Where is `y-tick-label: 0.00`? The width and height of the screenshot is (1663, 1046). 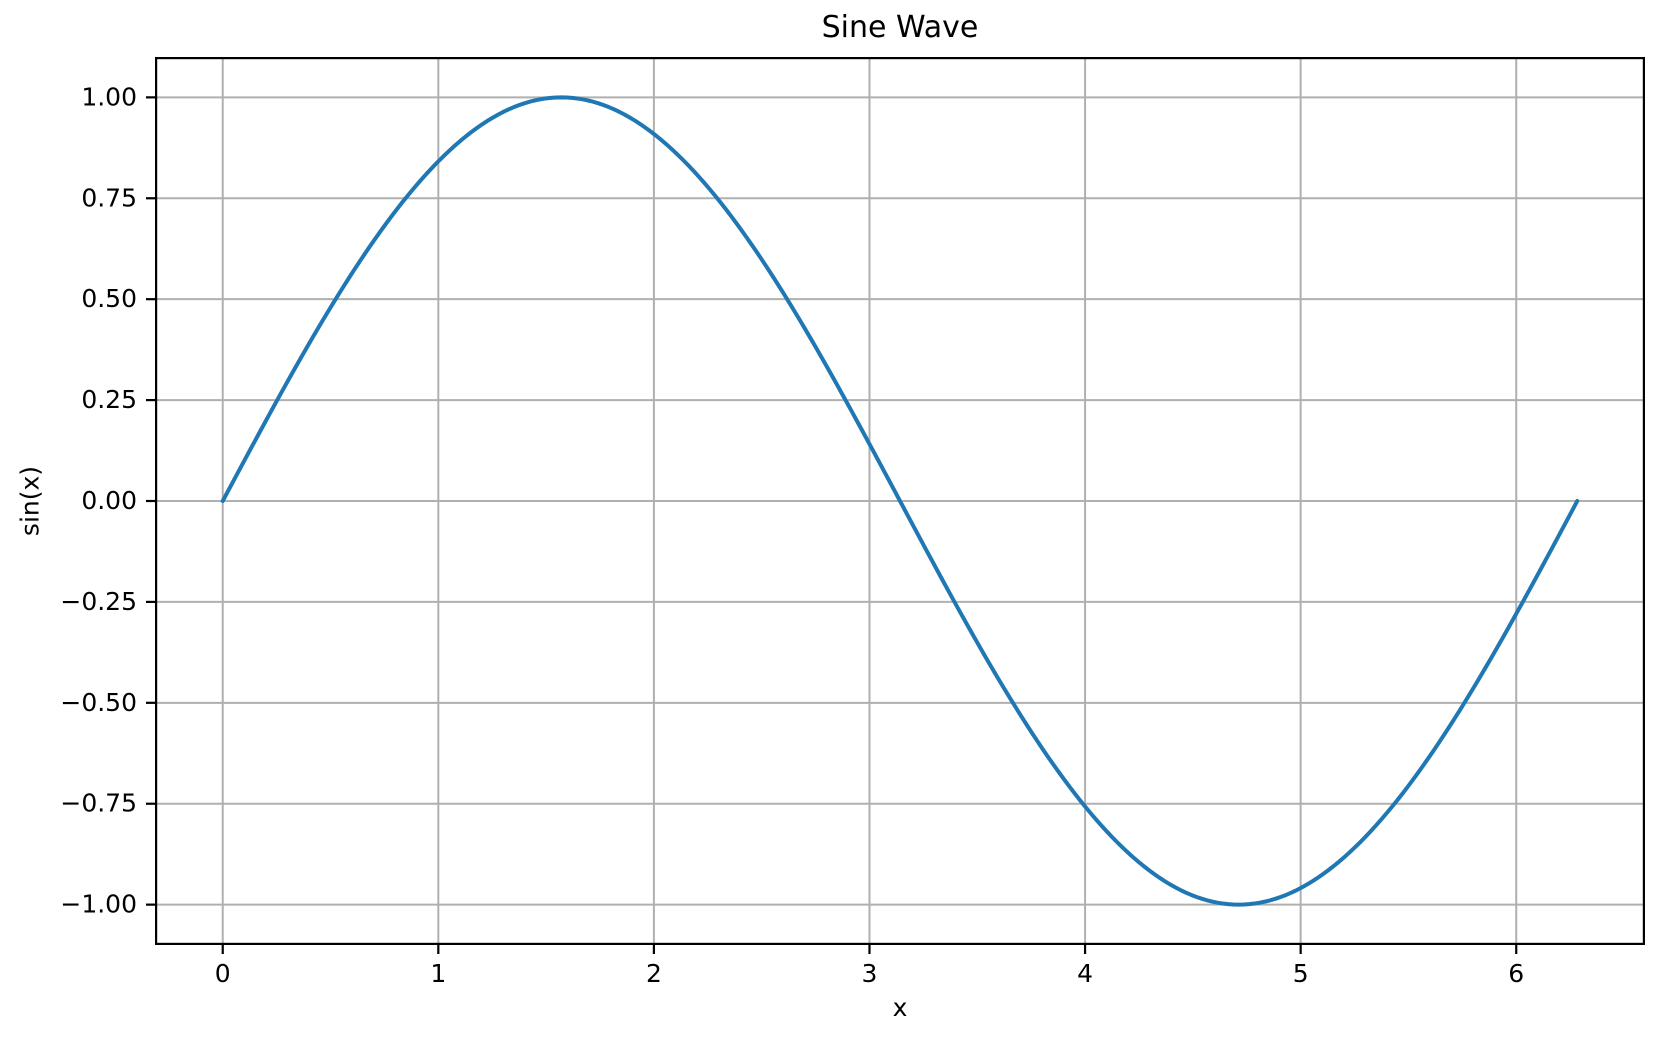 y-tick-label: 0.00 is located at coordinates (109, 500).